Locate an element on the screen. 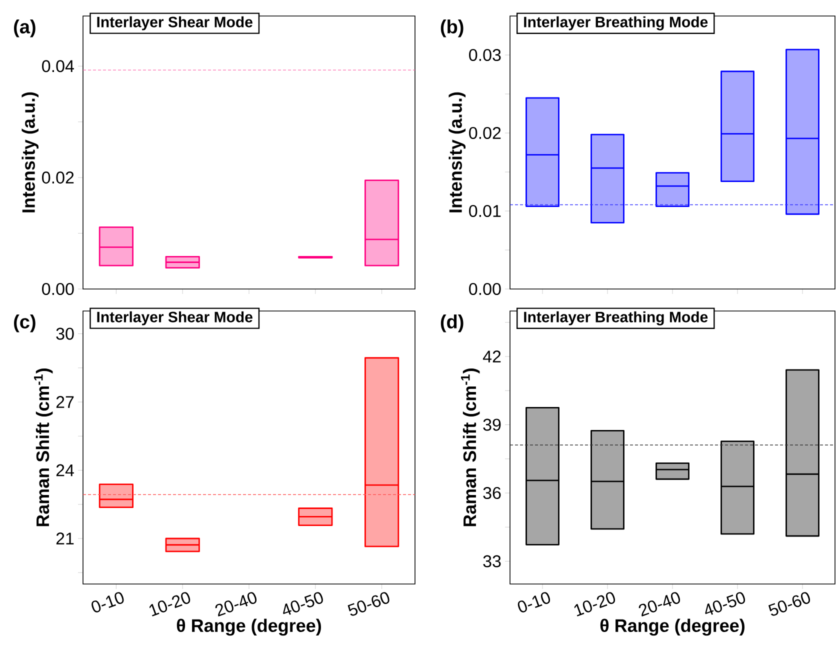 This screenshot has height=648, width=840. text: (c) is located at coordinates (25, 323).